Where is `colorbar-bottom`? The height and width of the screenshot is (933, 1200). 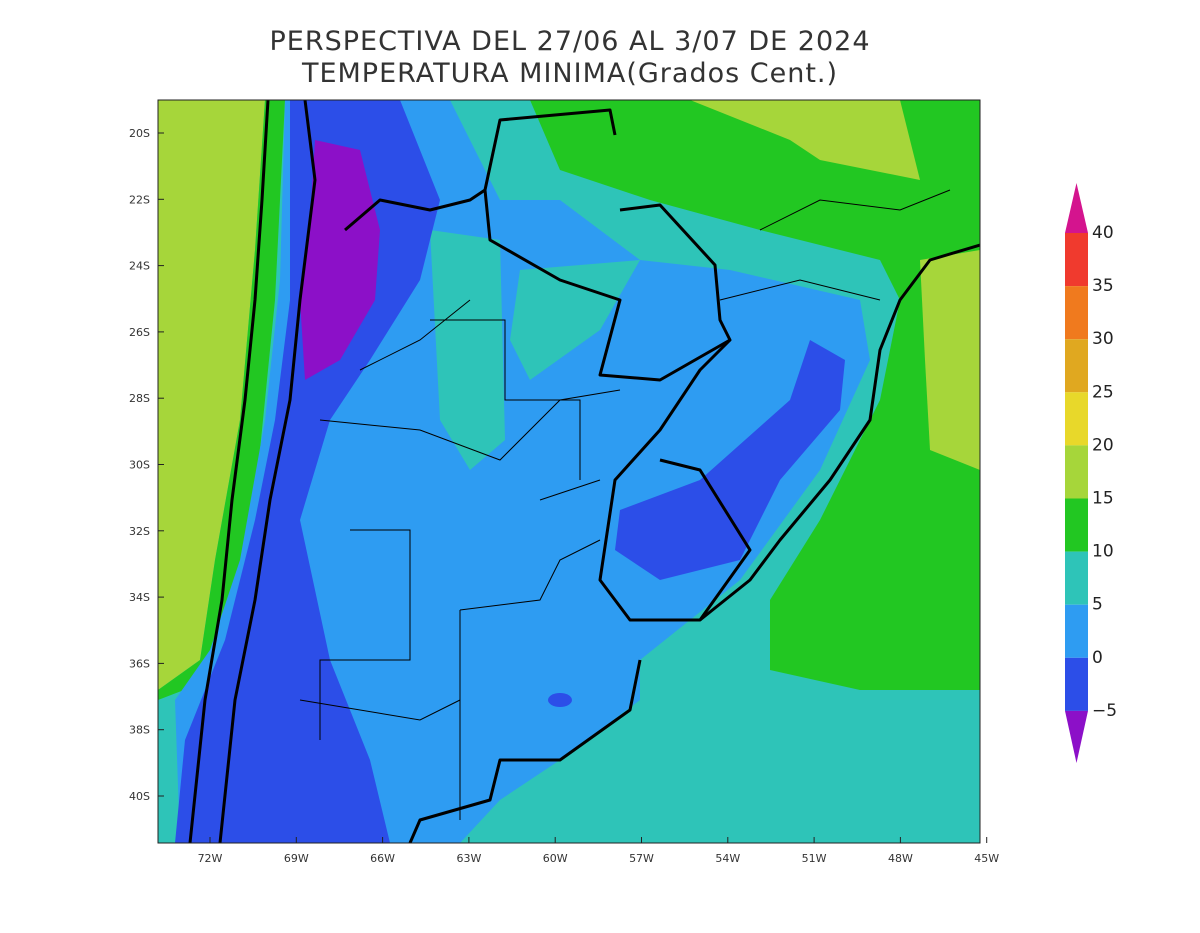 colorbar-bottom is located at coordinates (1076, 736).